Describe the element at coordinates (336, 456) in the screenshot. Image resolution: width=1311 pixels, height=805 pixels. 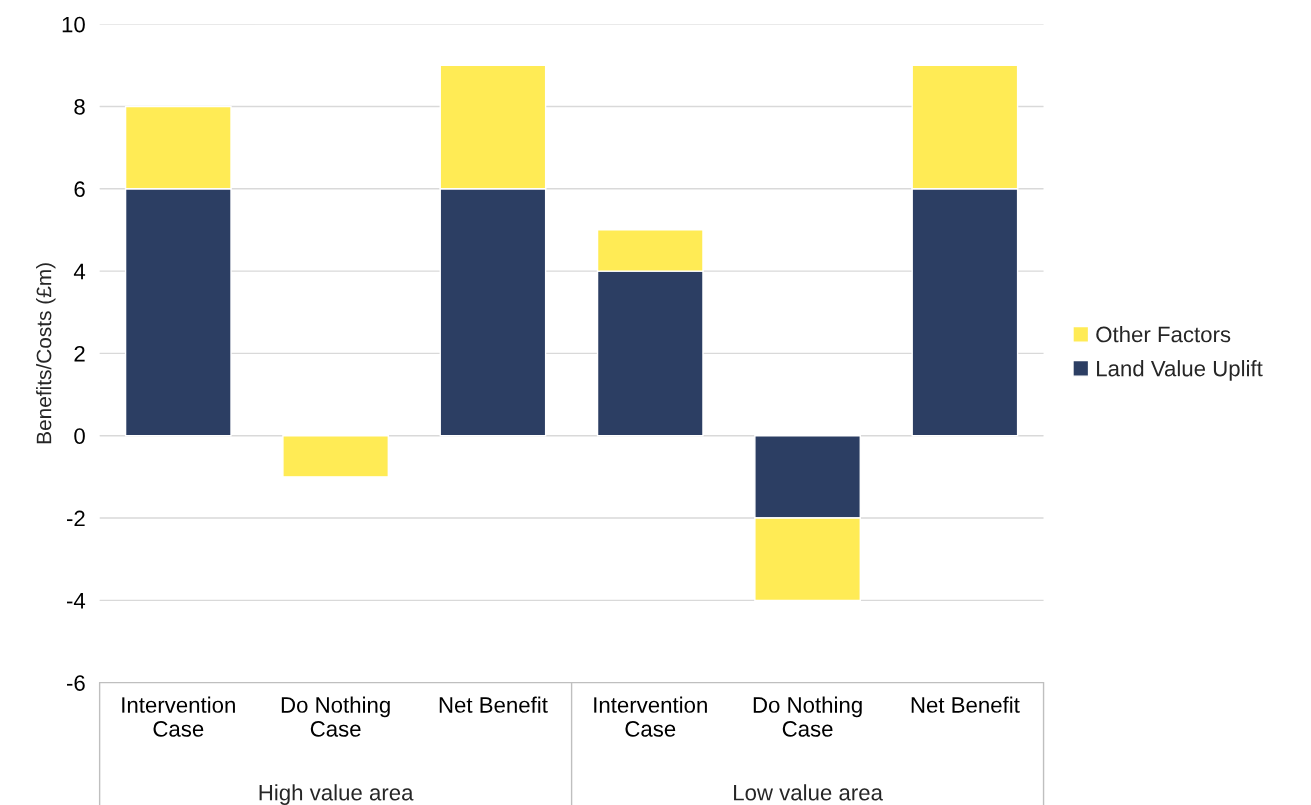
I see `bar` at that location.